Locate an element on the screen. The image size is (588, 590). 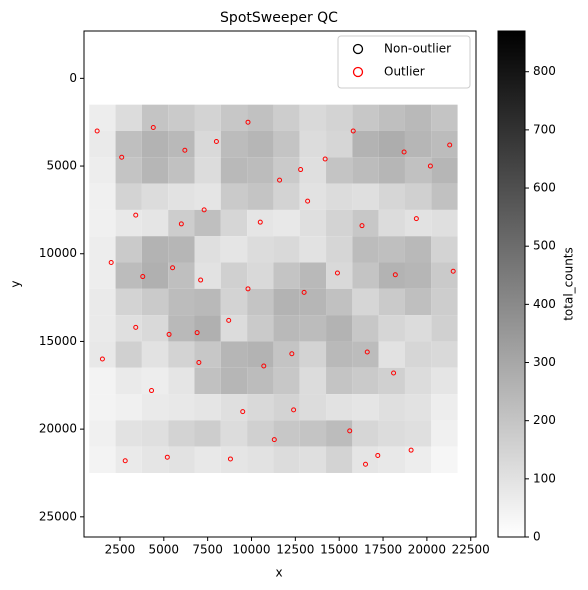
x-tick-label: 15000 is located at coordinates (339, 550).